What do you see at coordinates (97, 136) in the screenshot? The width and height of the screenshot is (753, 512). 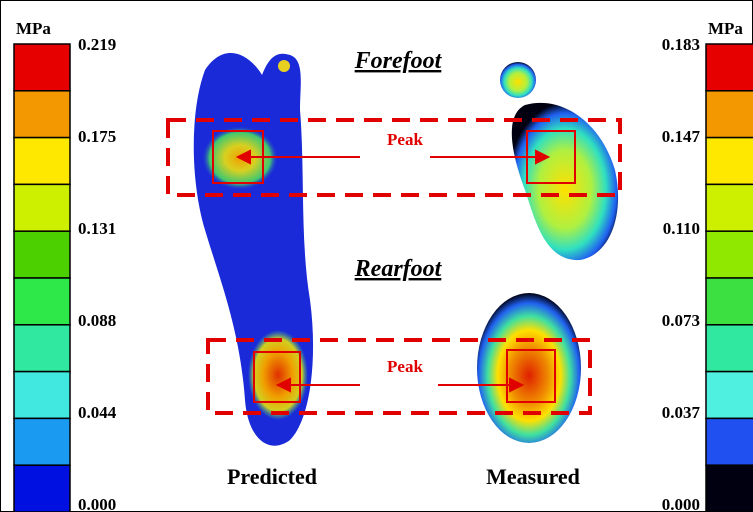 I see `tick-label: 0.175` at bounding box center [97, 136].